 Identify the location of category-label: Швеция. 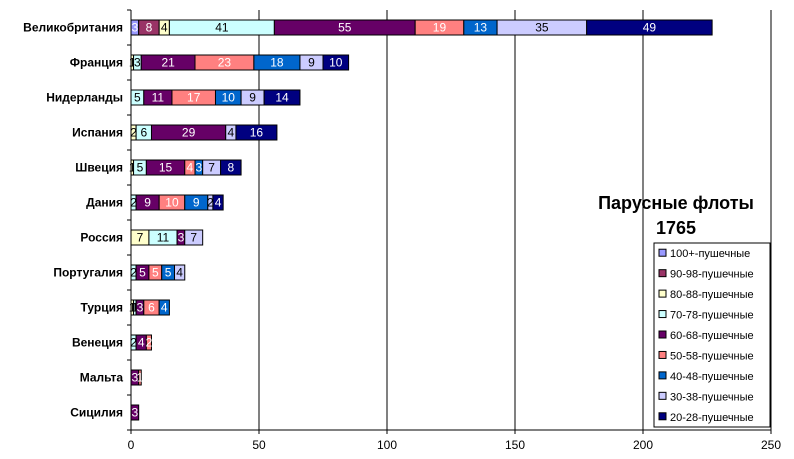
(99, 168).